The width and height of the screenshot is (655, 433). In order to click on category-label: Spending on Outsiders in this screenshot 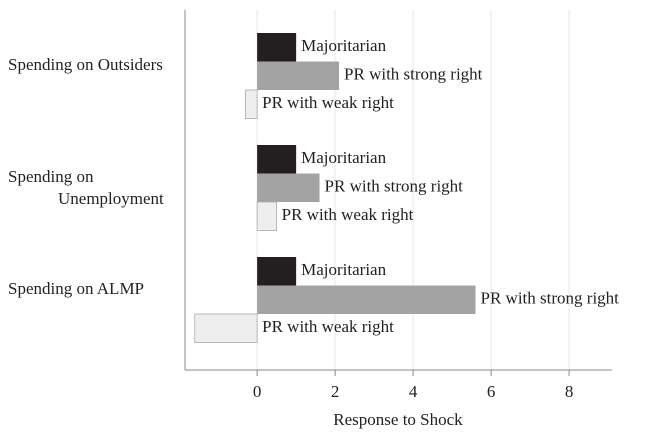, I will do `click(85, 64)`.